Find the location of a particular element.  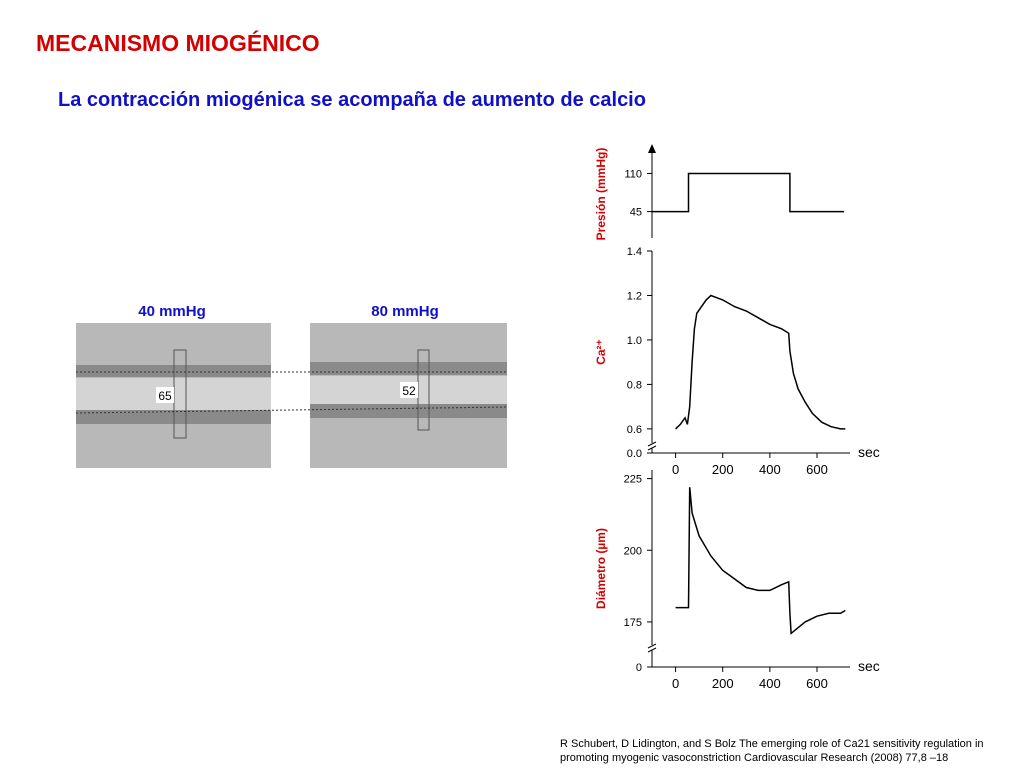

y-tick-label: 1.2 is located at coordinates (634, 296).